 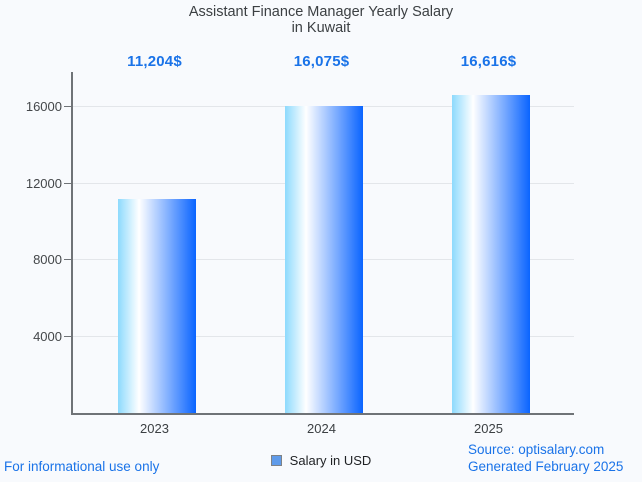 I want to click on bar-2024, so click(x=323, y=259).